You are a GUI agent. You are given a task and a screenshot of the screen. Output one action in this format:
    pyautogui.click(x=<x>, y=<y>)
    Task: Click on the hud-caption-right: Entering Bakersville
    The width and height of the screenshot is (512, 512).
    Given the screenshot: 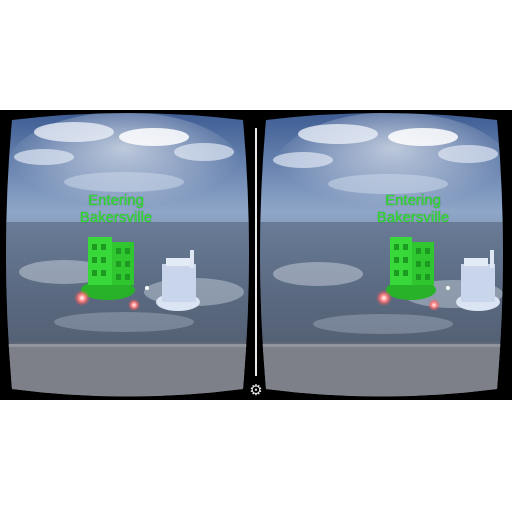 What is the action you would take?
    pyautogui.click(x=413, y=209)
    